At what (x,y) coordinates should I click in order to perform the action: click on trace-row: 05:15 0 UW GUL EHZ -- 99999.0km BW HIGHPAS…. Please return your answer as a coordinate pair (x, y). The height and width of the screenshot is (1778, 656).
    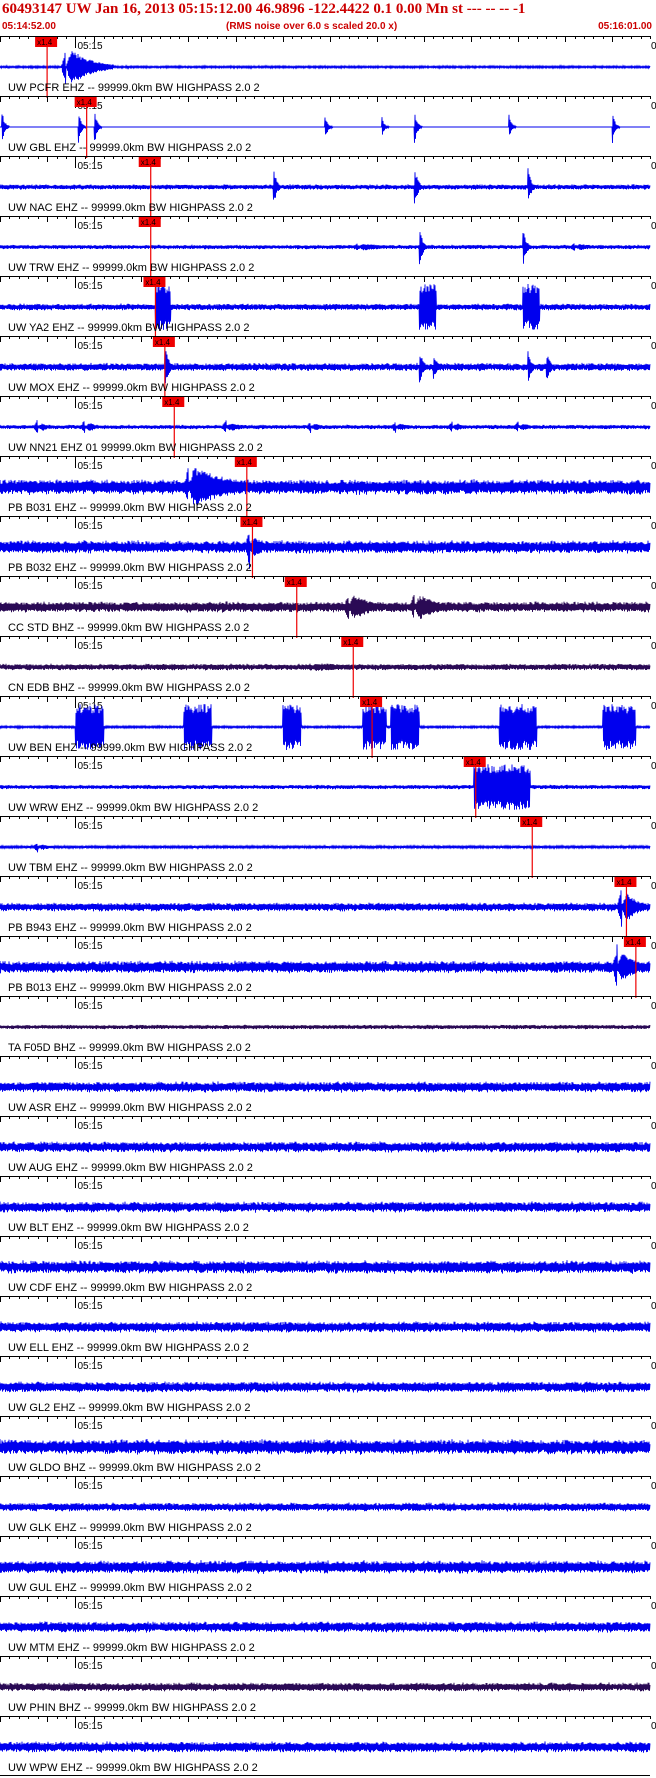
    Looking at the image, I should click on (328, 1565).